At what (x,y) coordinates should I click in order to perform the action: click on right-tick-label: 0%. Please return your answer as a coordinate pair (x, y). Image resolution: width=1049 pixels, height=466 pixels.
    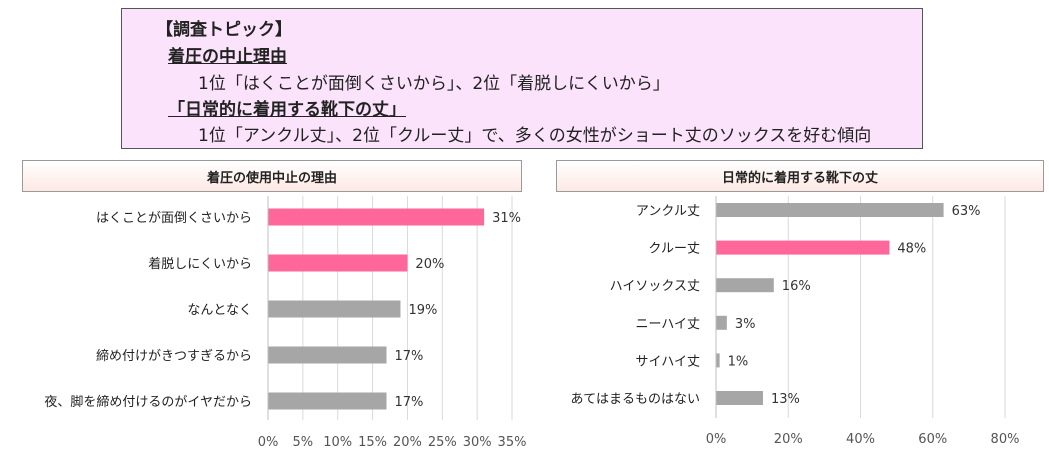
    Looking at the image, I should click on (716, 439).